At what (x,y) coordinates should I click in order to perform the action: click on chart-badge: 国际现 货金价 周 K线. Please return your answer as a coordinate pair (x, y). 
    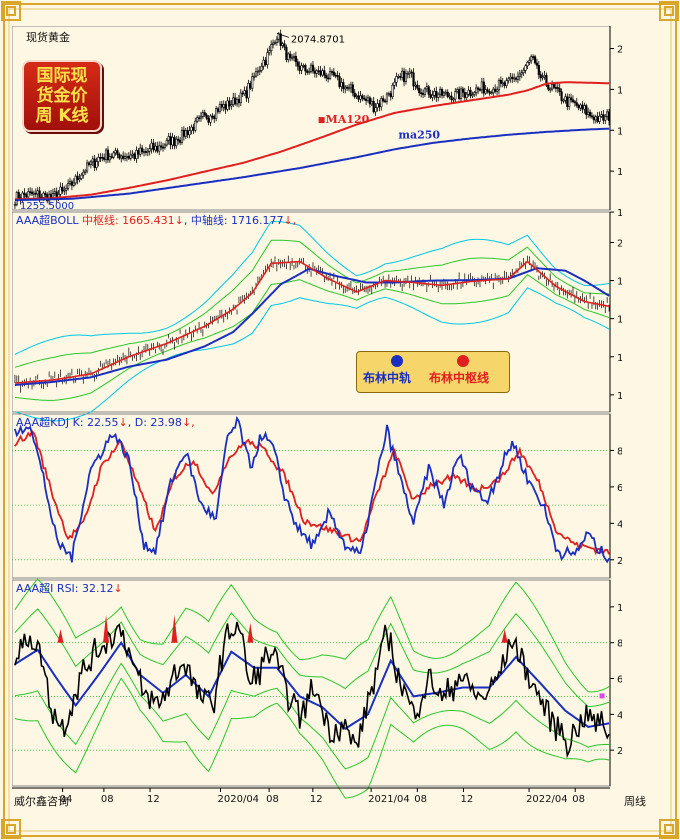
    Looking at the image, I should click on (62, 96).